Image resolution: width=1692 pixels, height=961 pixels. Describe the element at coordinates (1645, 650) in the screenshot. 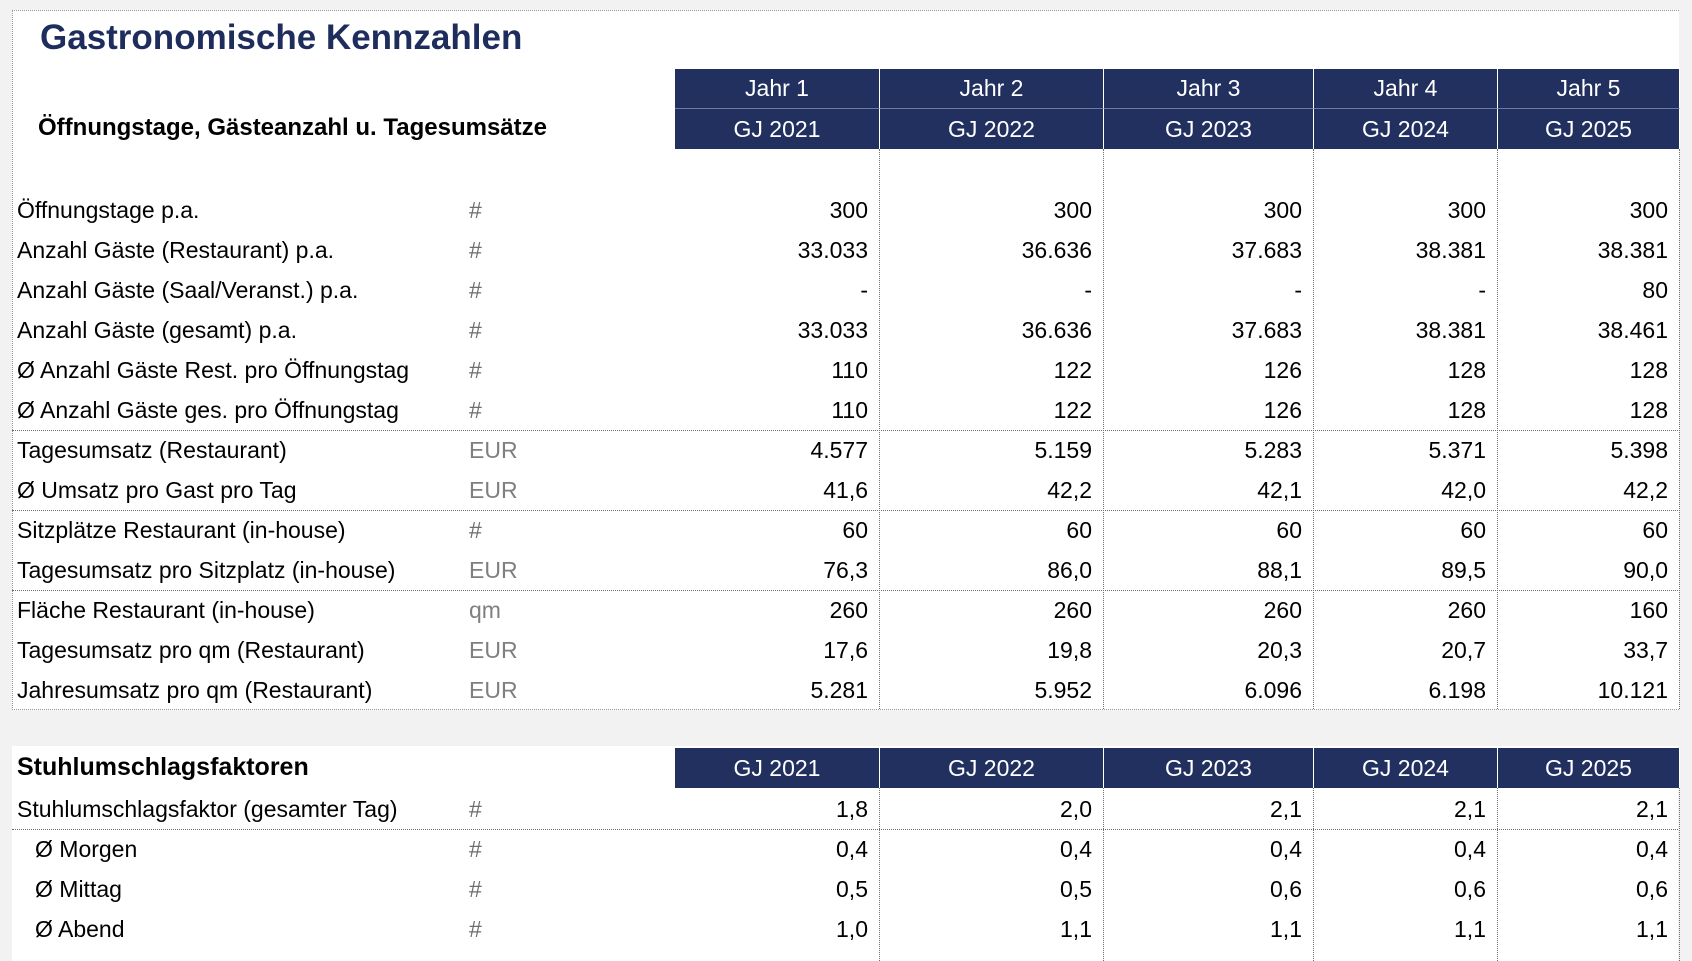

I see `cell-value: 33,7` at that location.